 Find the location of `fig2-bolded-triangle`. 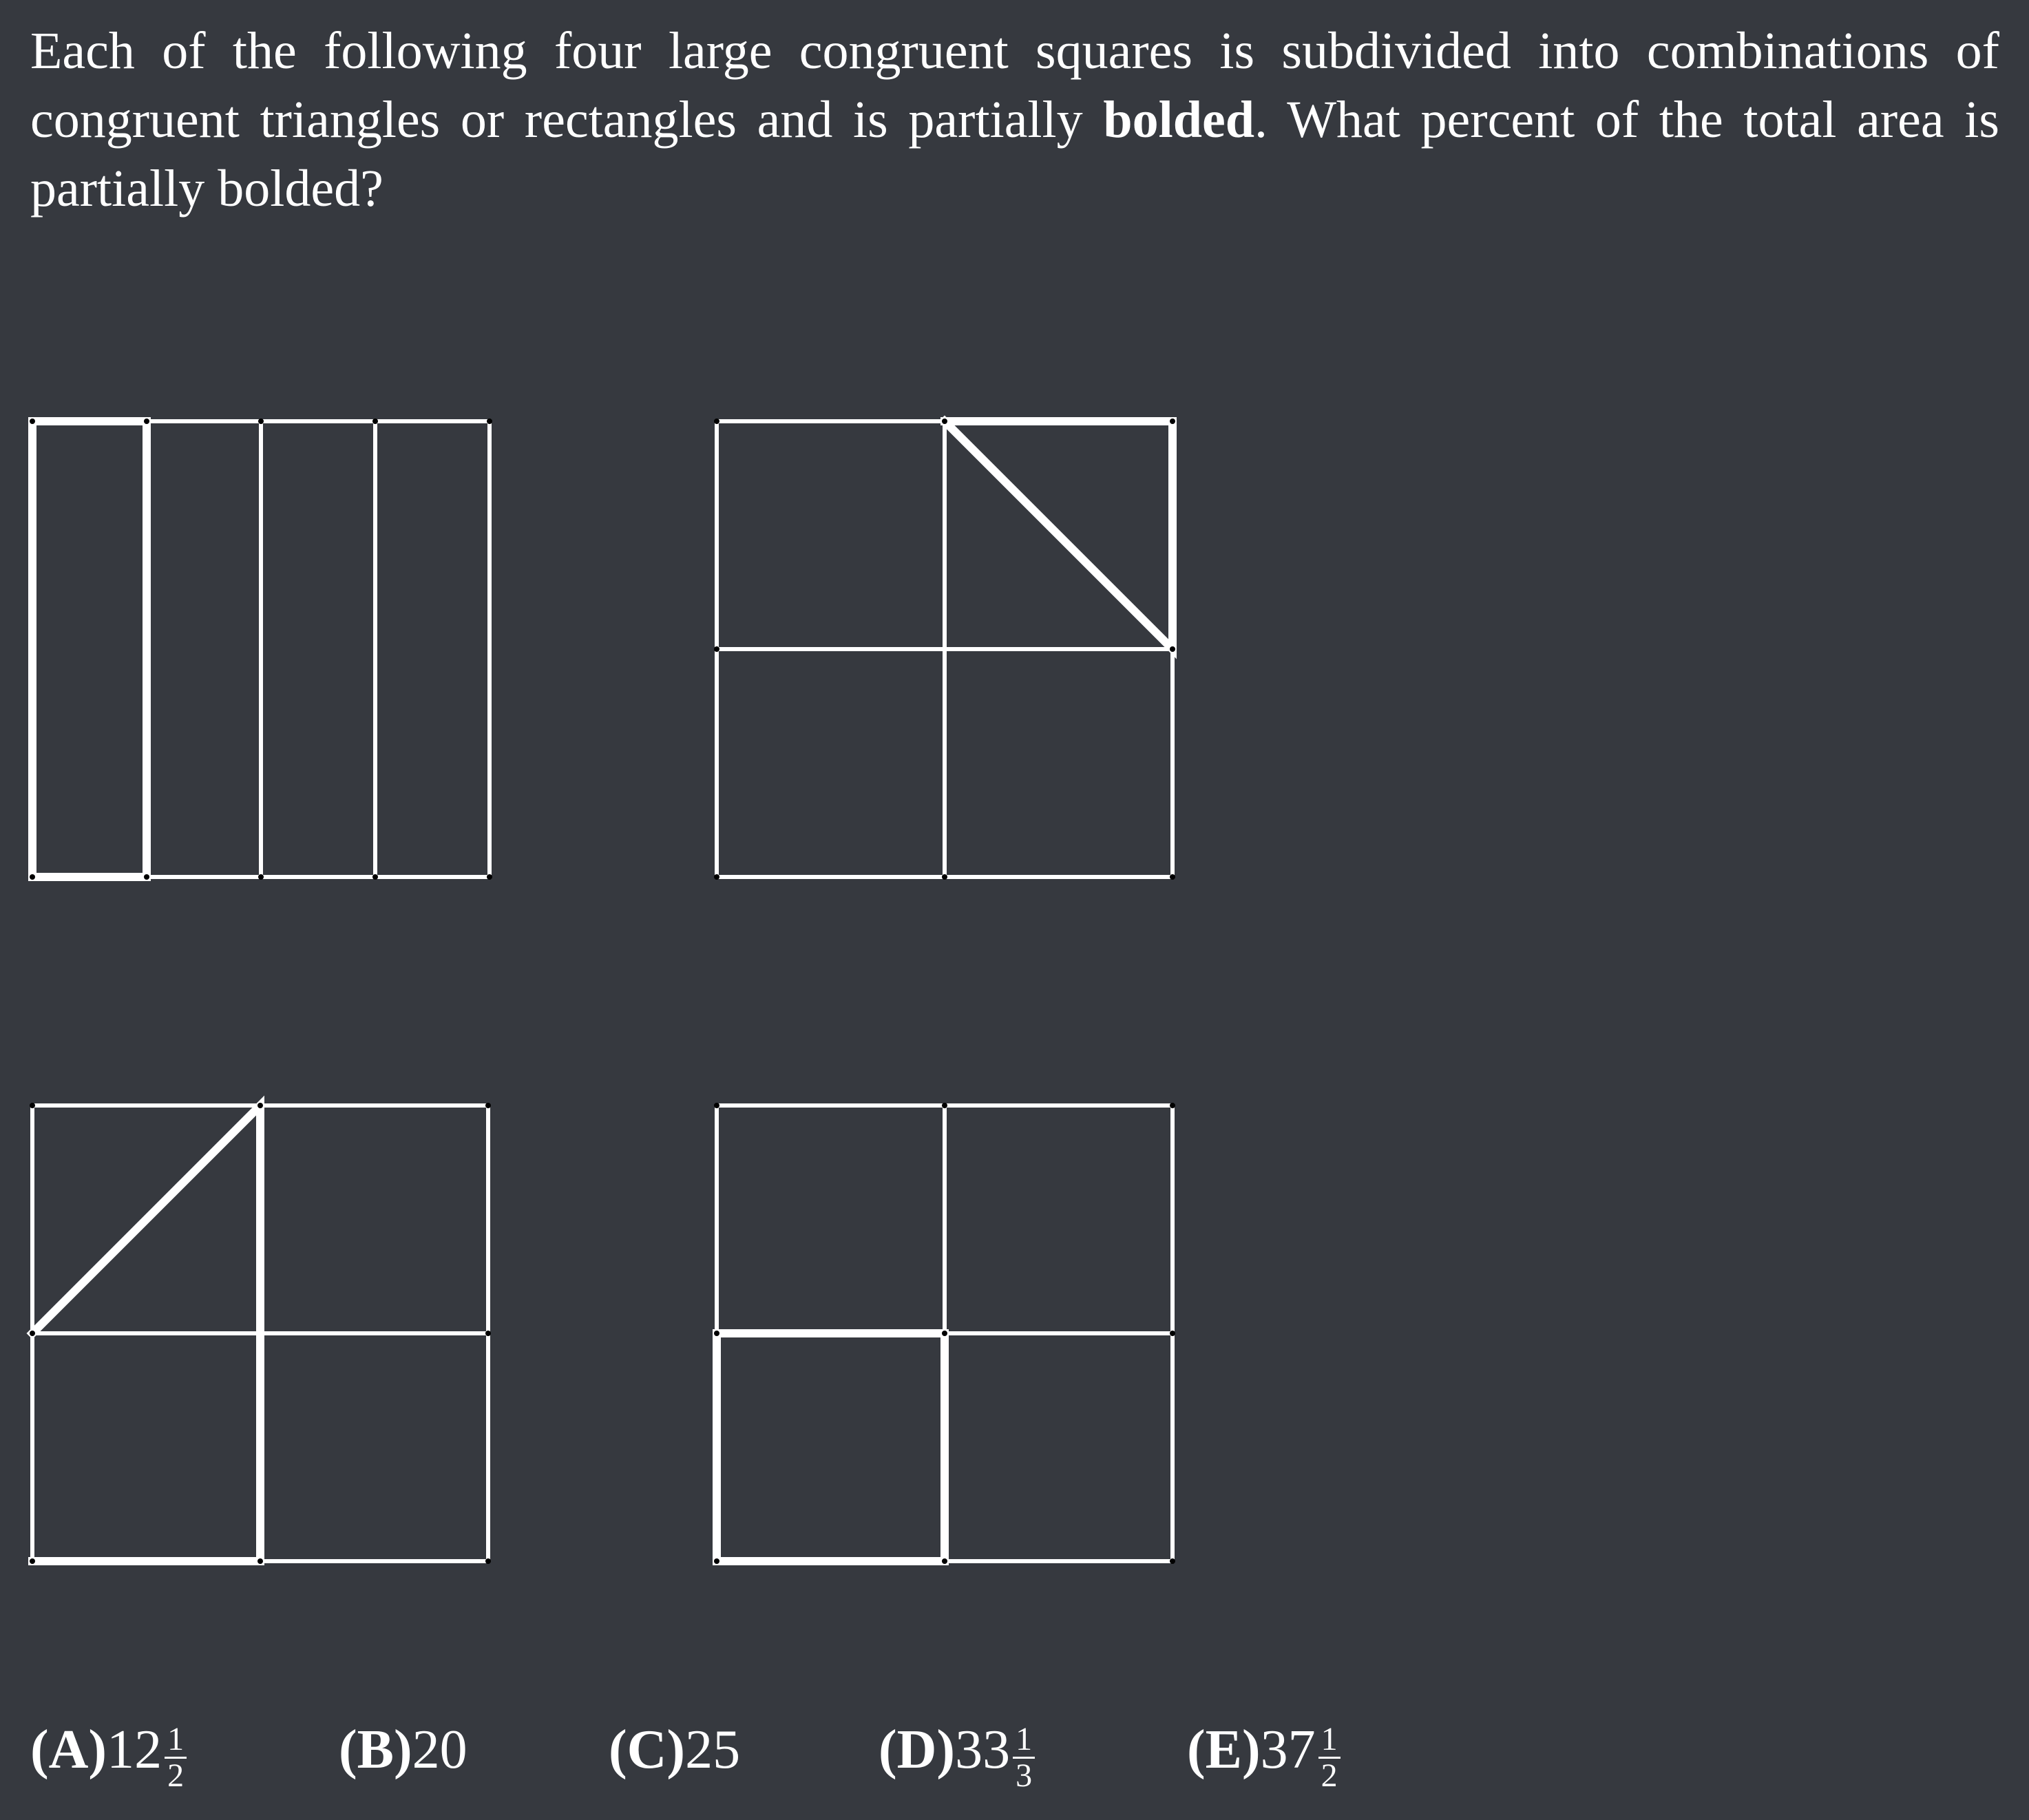

fig2-bolded-triangle is located at coordinates (1057, 537).